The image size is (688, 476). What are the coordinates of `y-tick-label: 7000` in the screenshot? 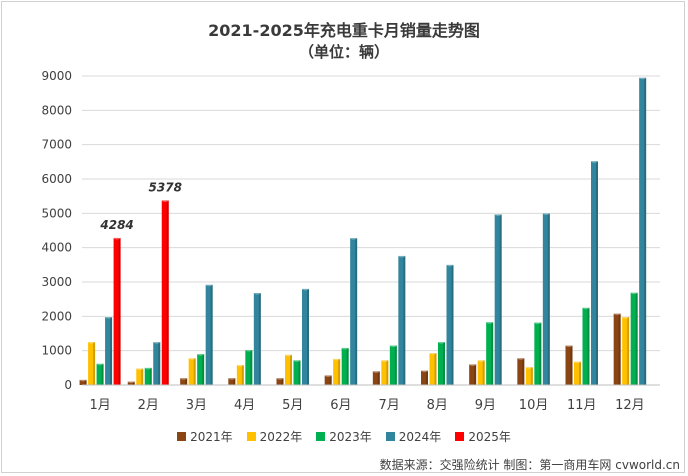 It's located at (56, 145).